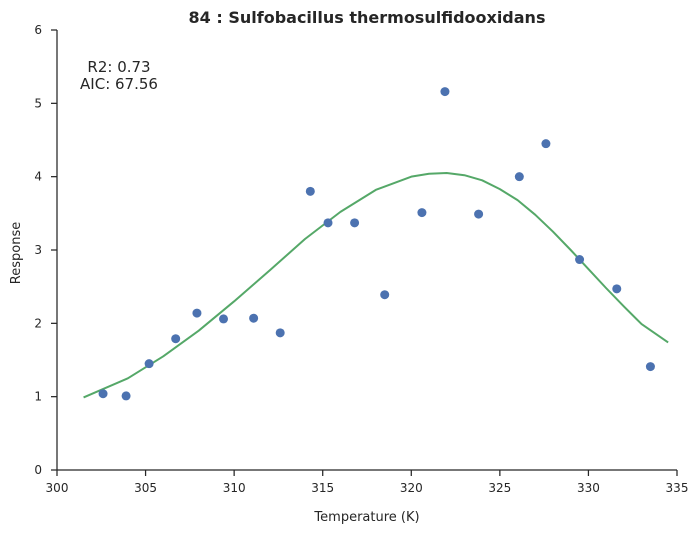 The image size is (698, 533). What do you see at coordinates (145, 488) in the screenshot?
I see `x-tick-label: 305` at bounding box center [145, 488].